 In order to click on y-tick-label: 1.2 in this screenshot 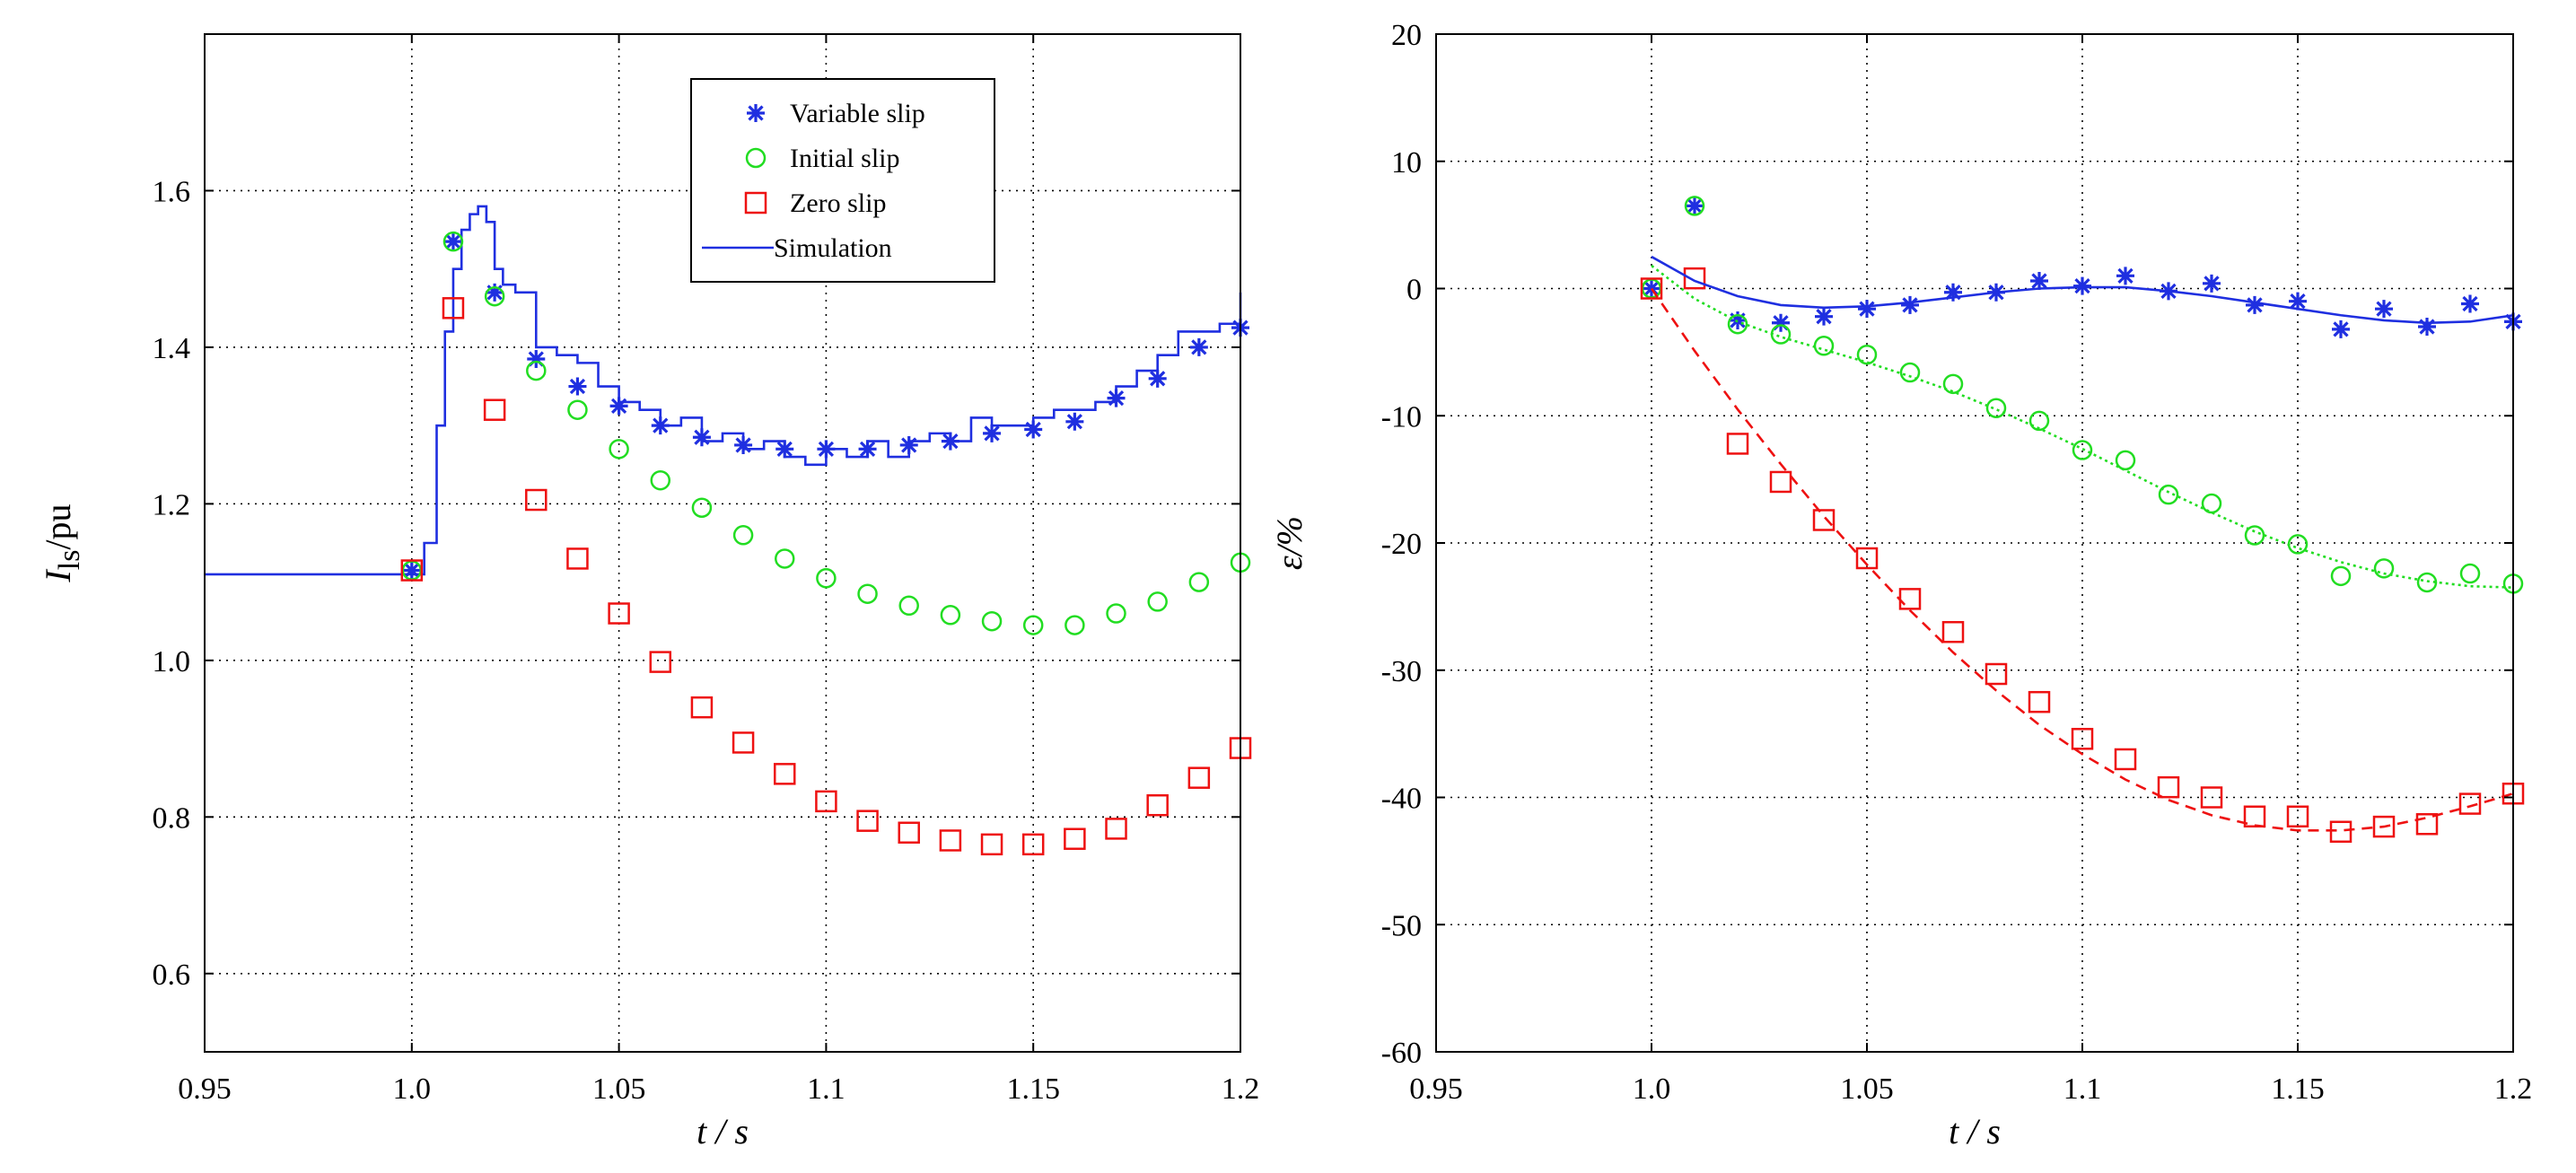, I will do `click(172, 504)`.